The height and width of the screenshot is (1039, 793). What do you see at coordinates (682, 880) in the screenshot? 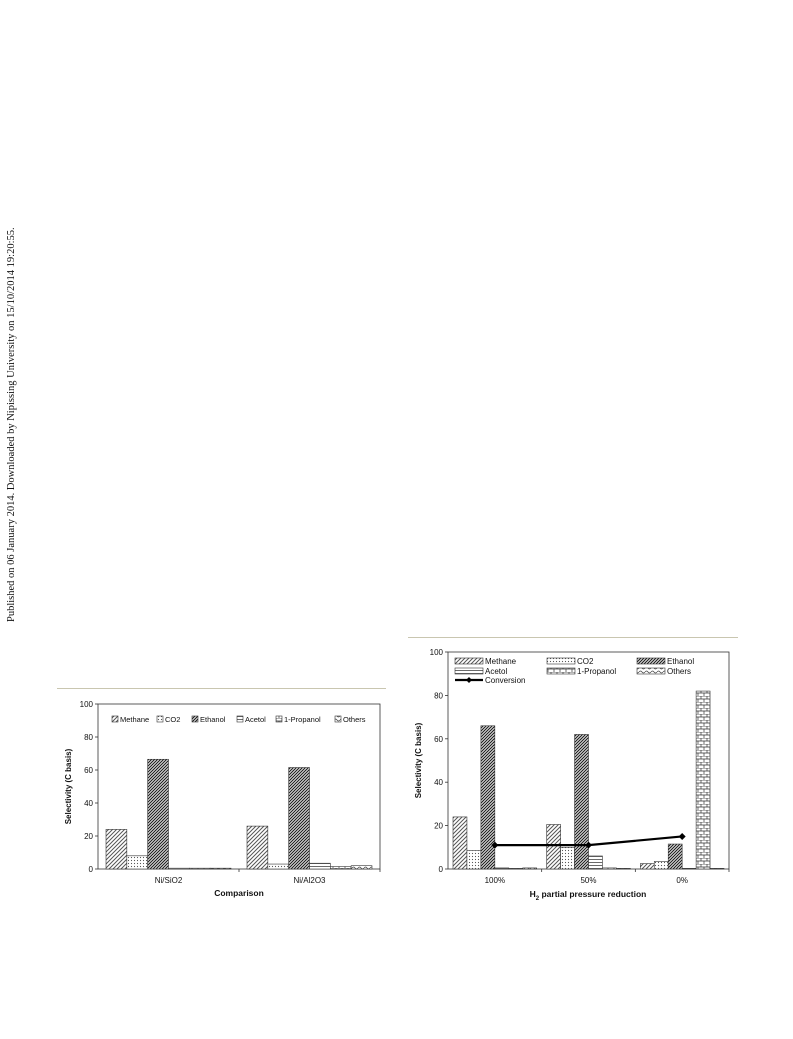
I see `x-tick-label: 0%` at bounding box center [682, 880].